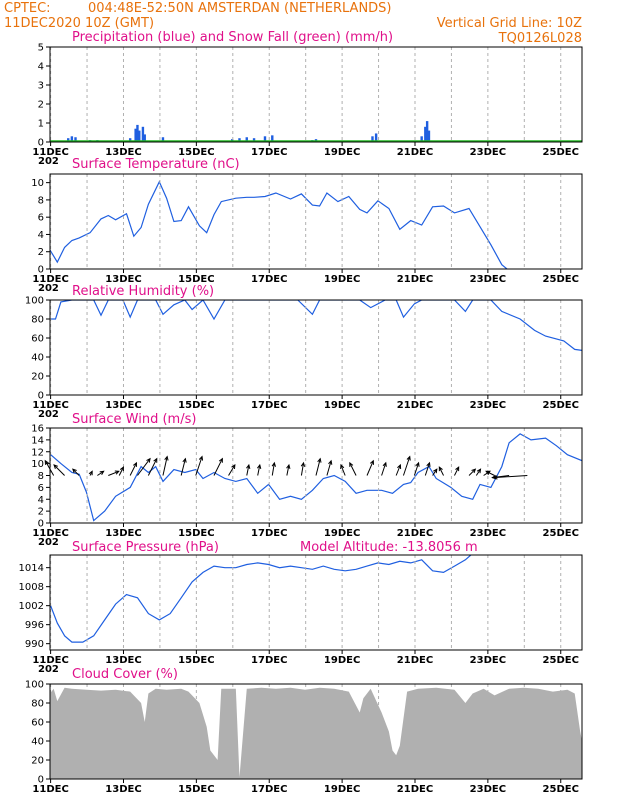  I want to click on humidity-xtick-label: 11DEC, so click(50, 405).